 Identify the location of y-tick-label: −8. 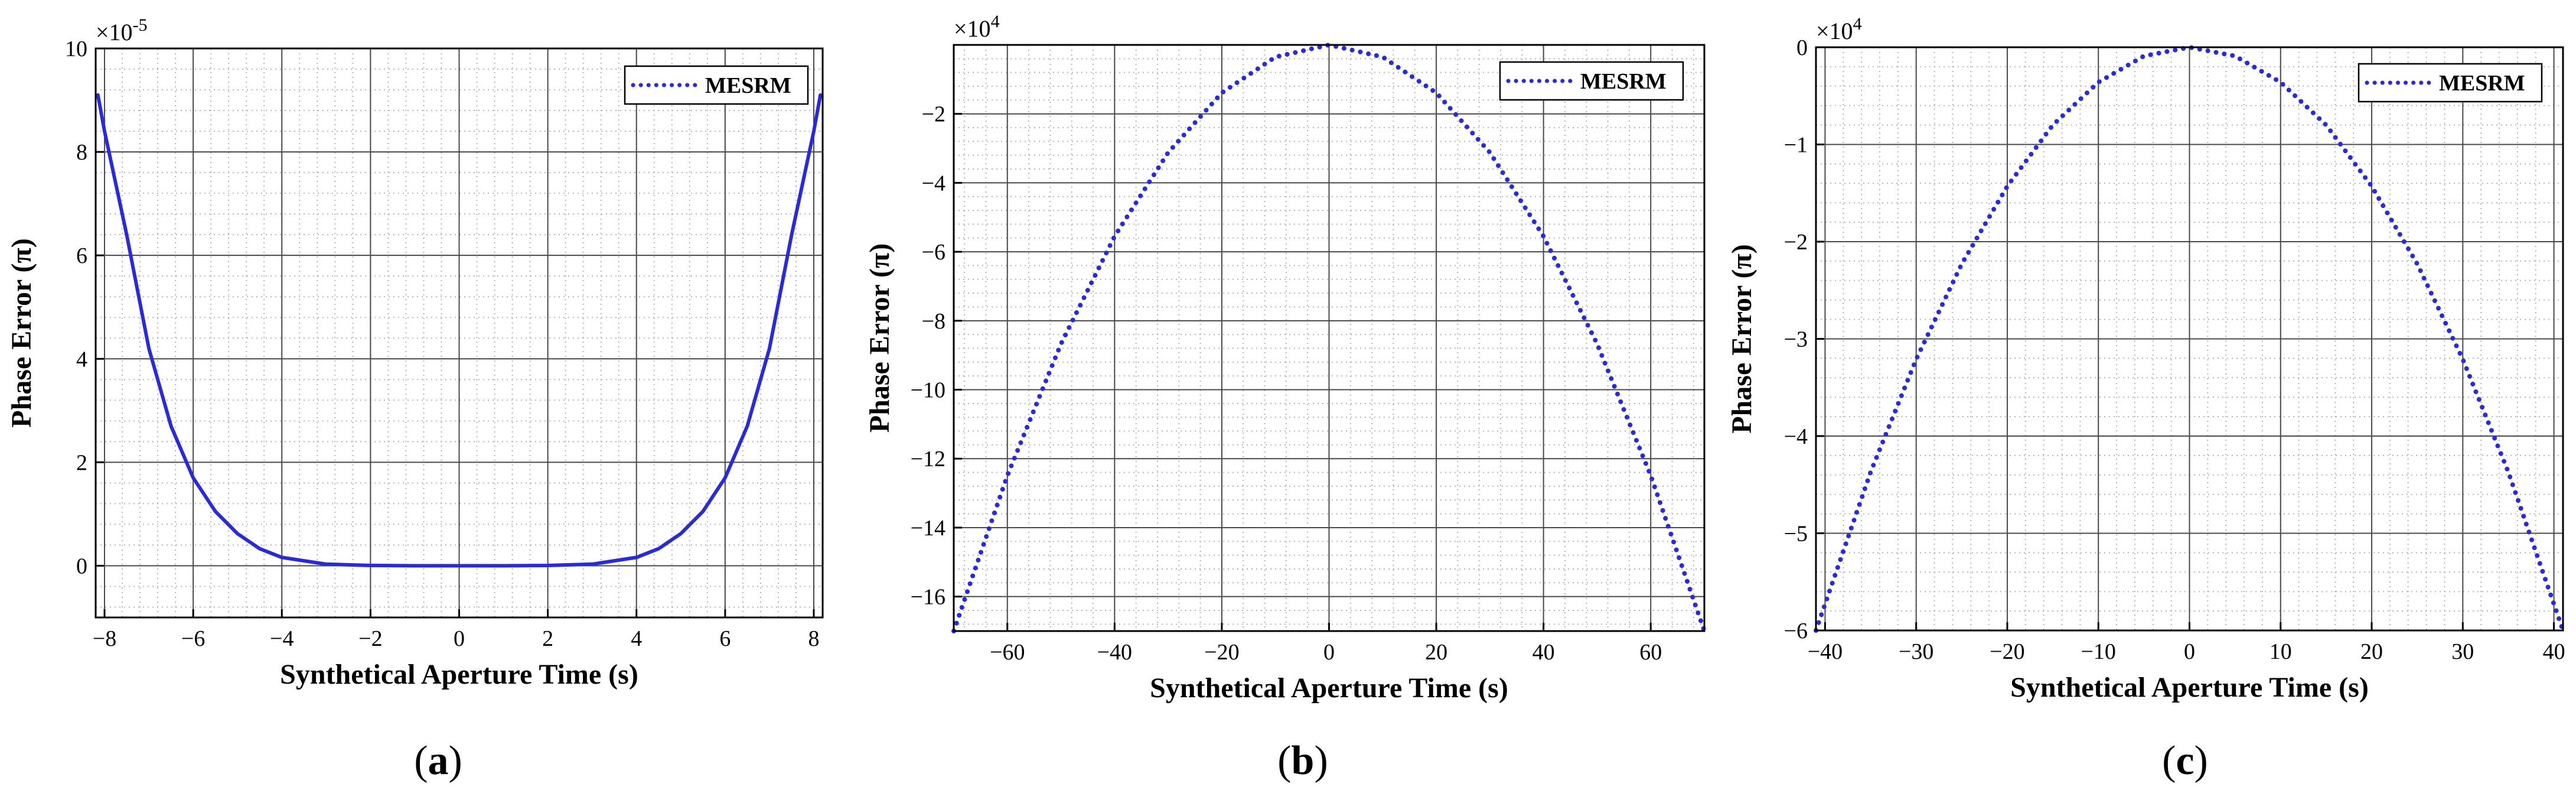
(934, 321).